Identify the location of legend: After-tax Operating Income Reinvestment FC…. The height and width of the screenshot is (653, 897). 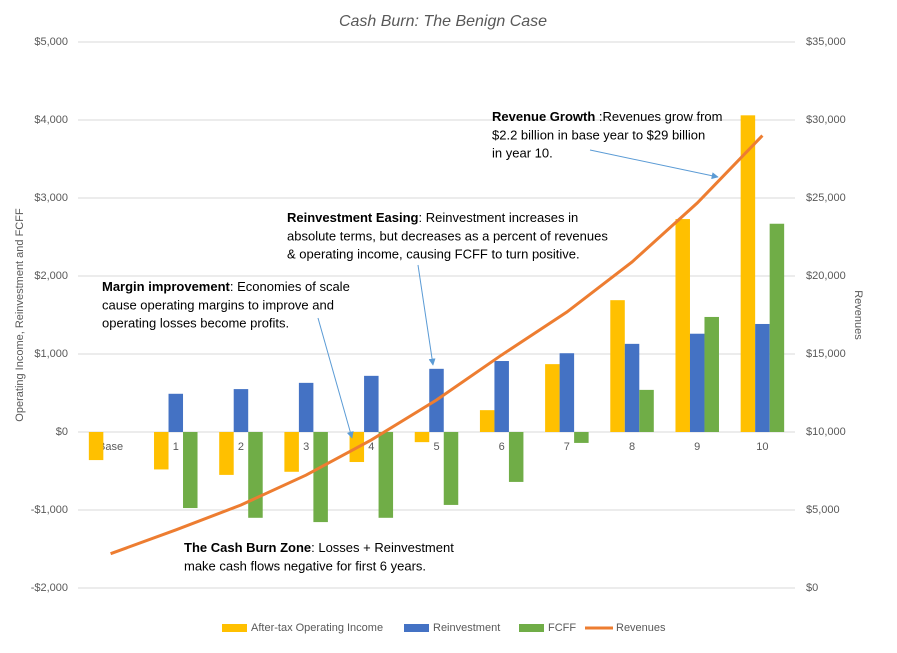
(444, 628).